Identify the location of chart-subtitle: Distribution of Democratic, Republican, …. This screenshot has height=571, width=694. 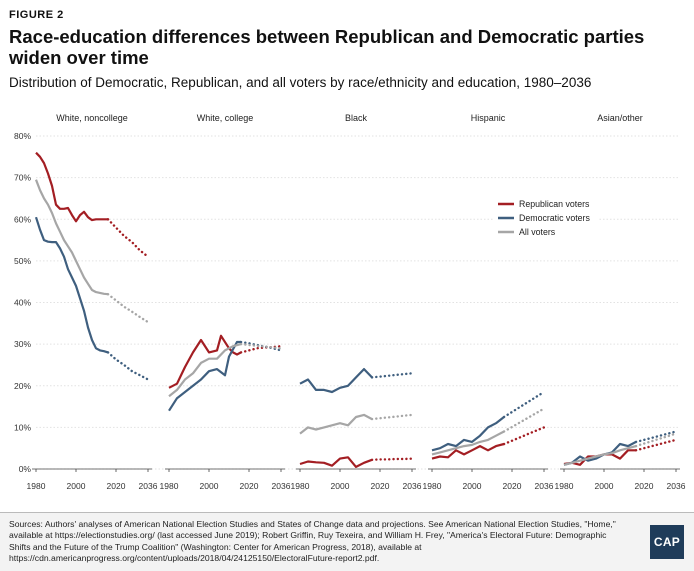
(300, 82).